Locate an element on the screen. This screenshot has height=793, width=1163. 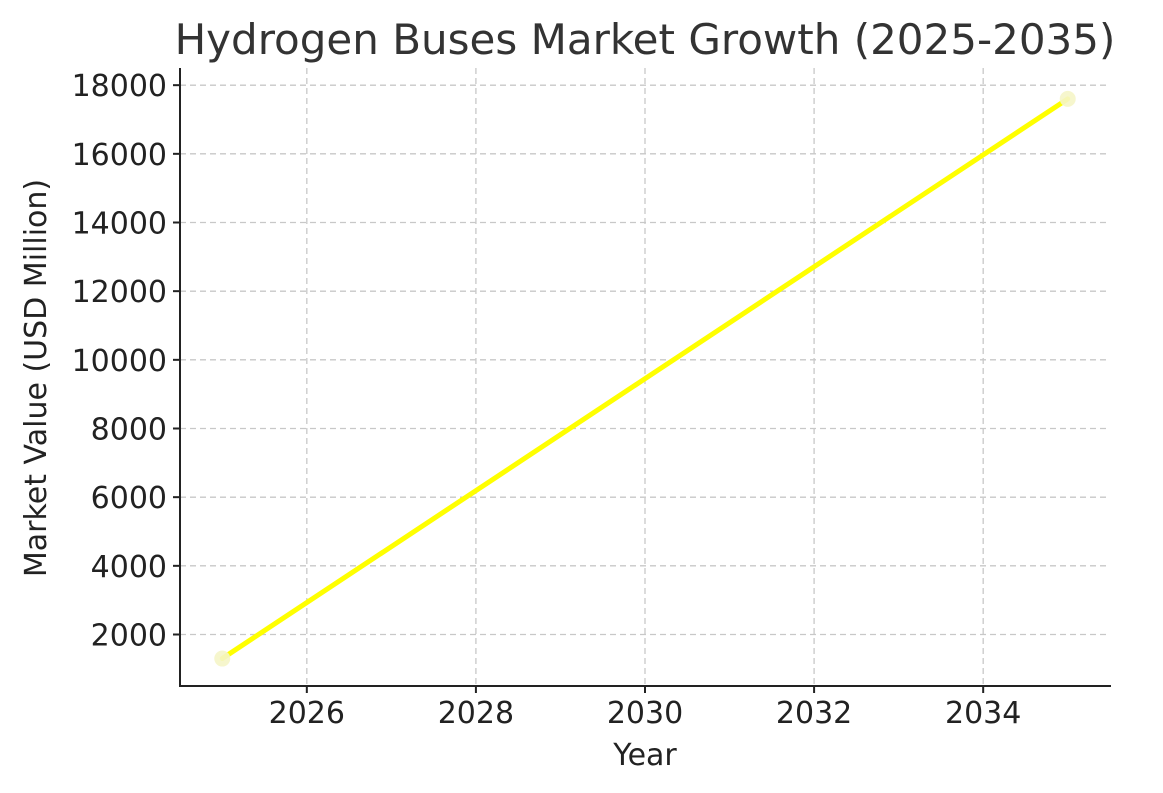
x-tick-label: 2026 is located at coordinates (307, 713).